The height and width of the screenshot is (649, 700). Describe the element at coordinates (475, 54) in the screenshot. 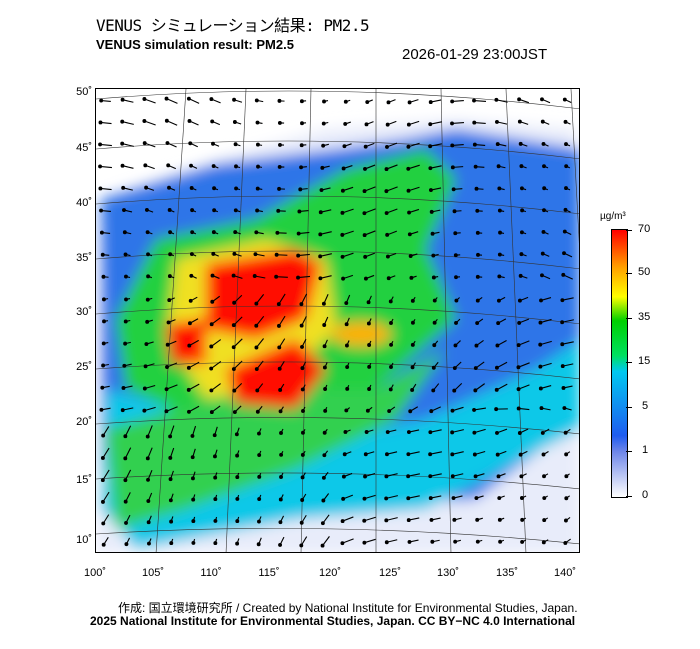

I see `timestamp: 2026-01-29 23:00JST` at that location.